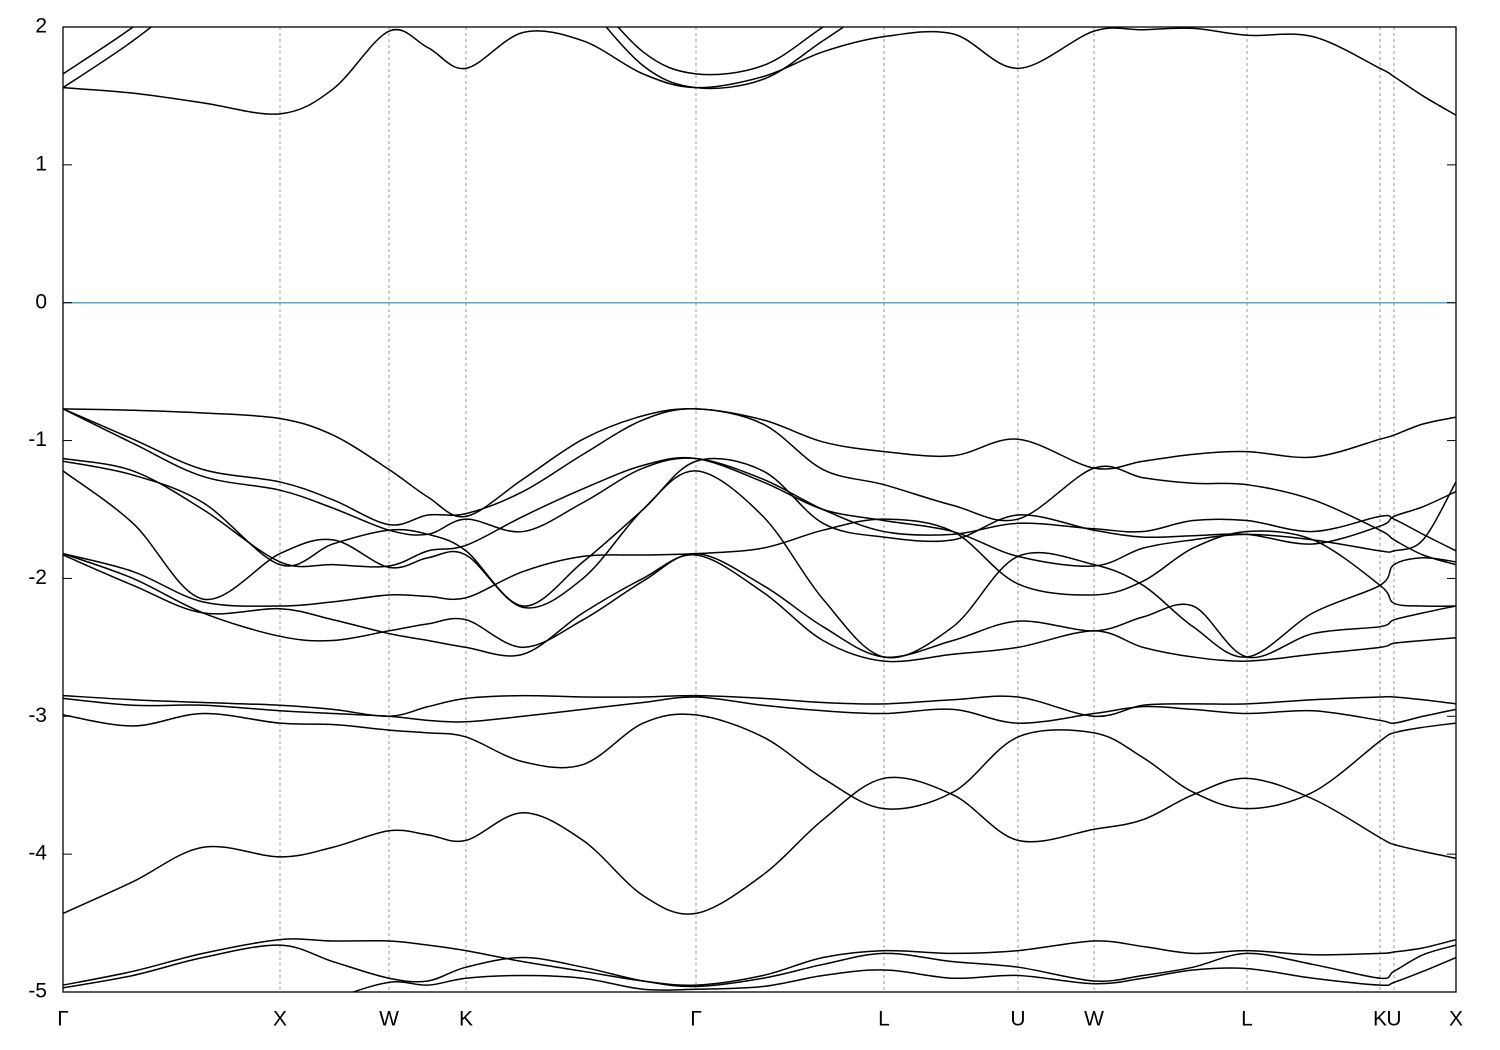  I want to click on y-tick-label: -3, so click(37, 715).